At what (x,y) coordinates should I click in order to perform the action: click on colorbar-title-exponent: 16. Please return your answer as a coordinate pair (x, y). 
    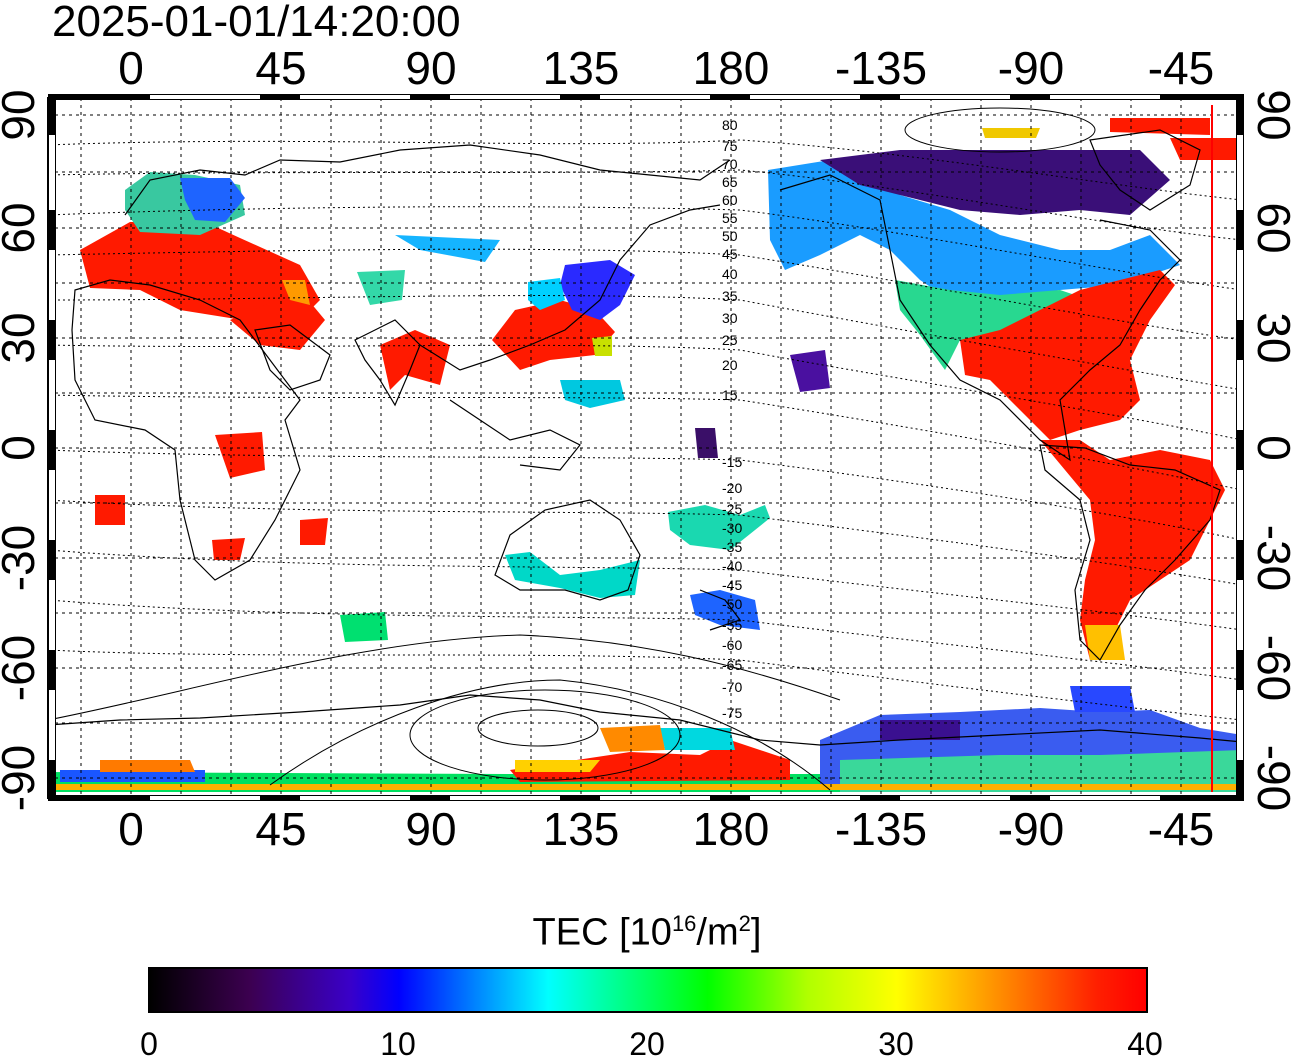
    Looking at the image, I should click on (684, 923).